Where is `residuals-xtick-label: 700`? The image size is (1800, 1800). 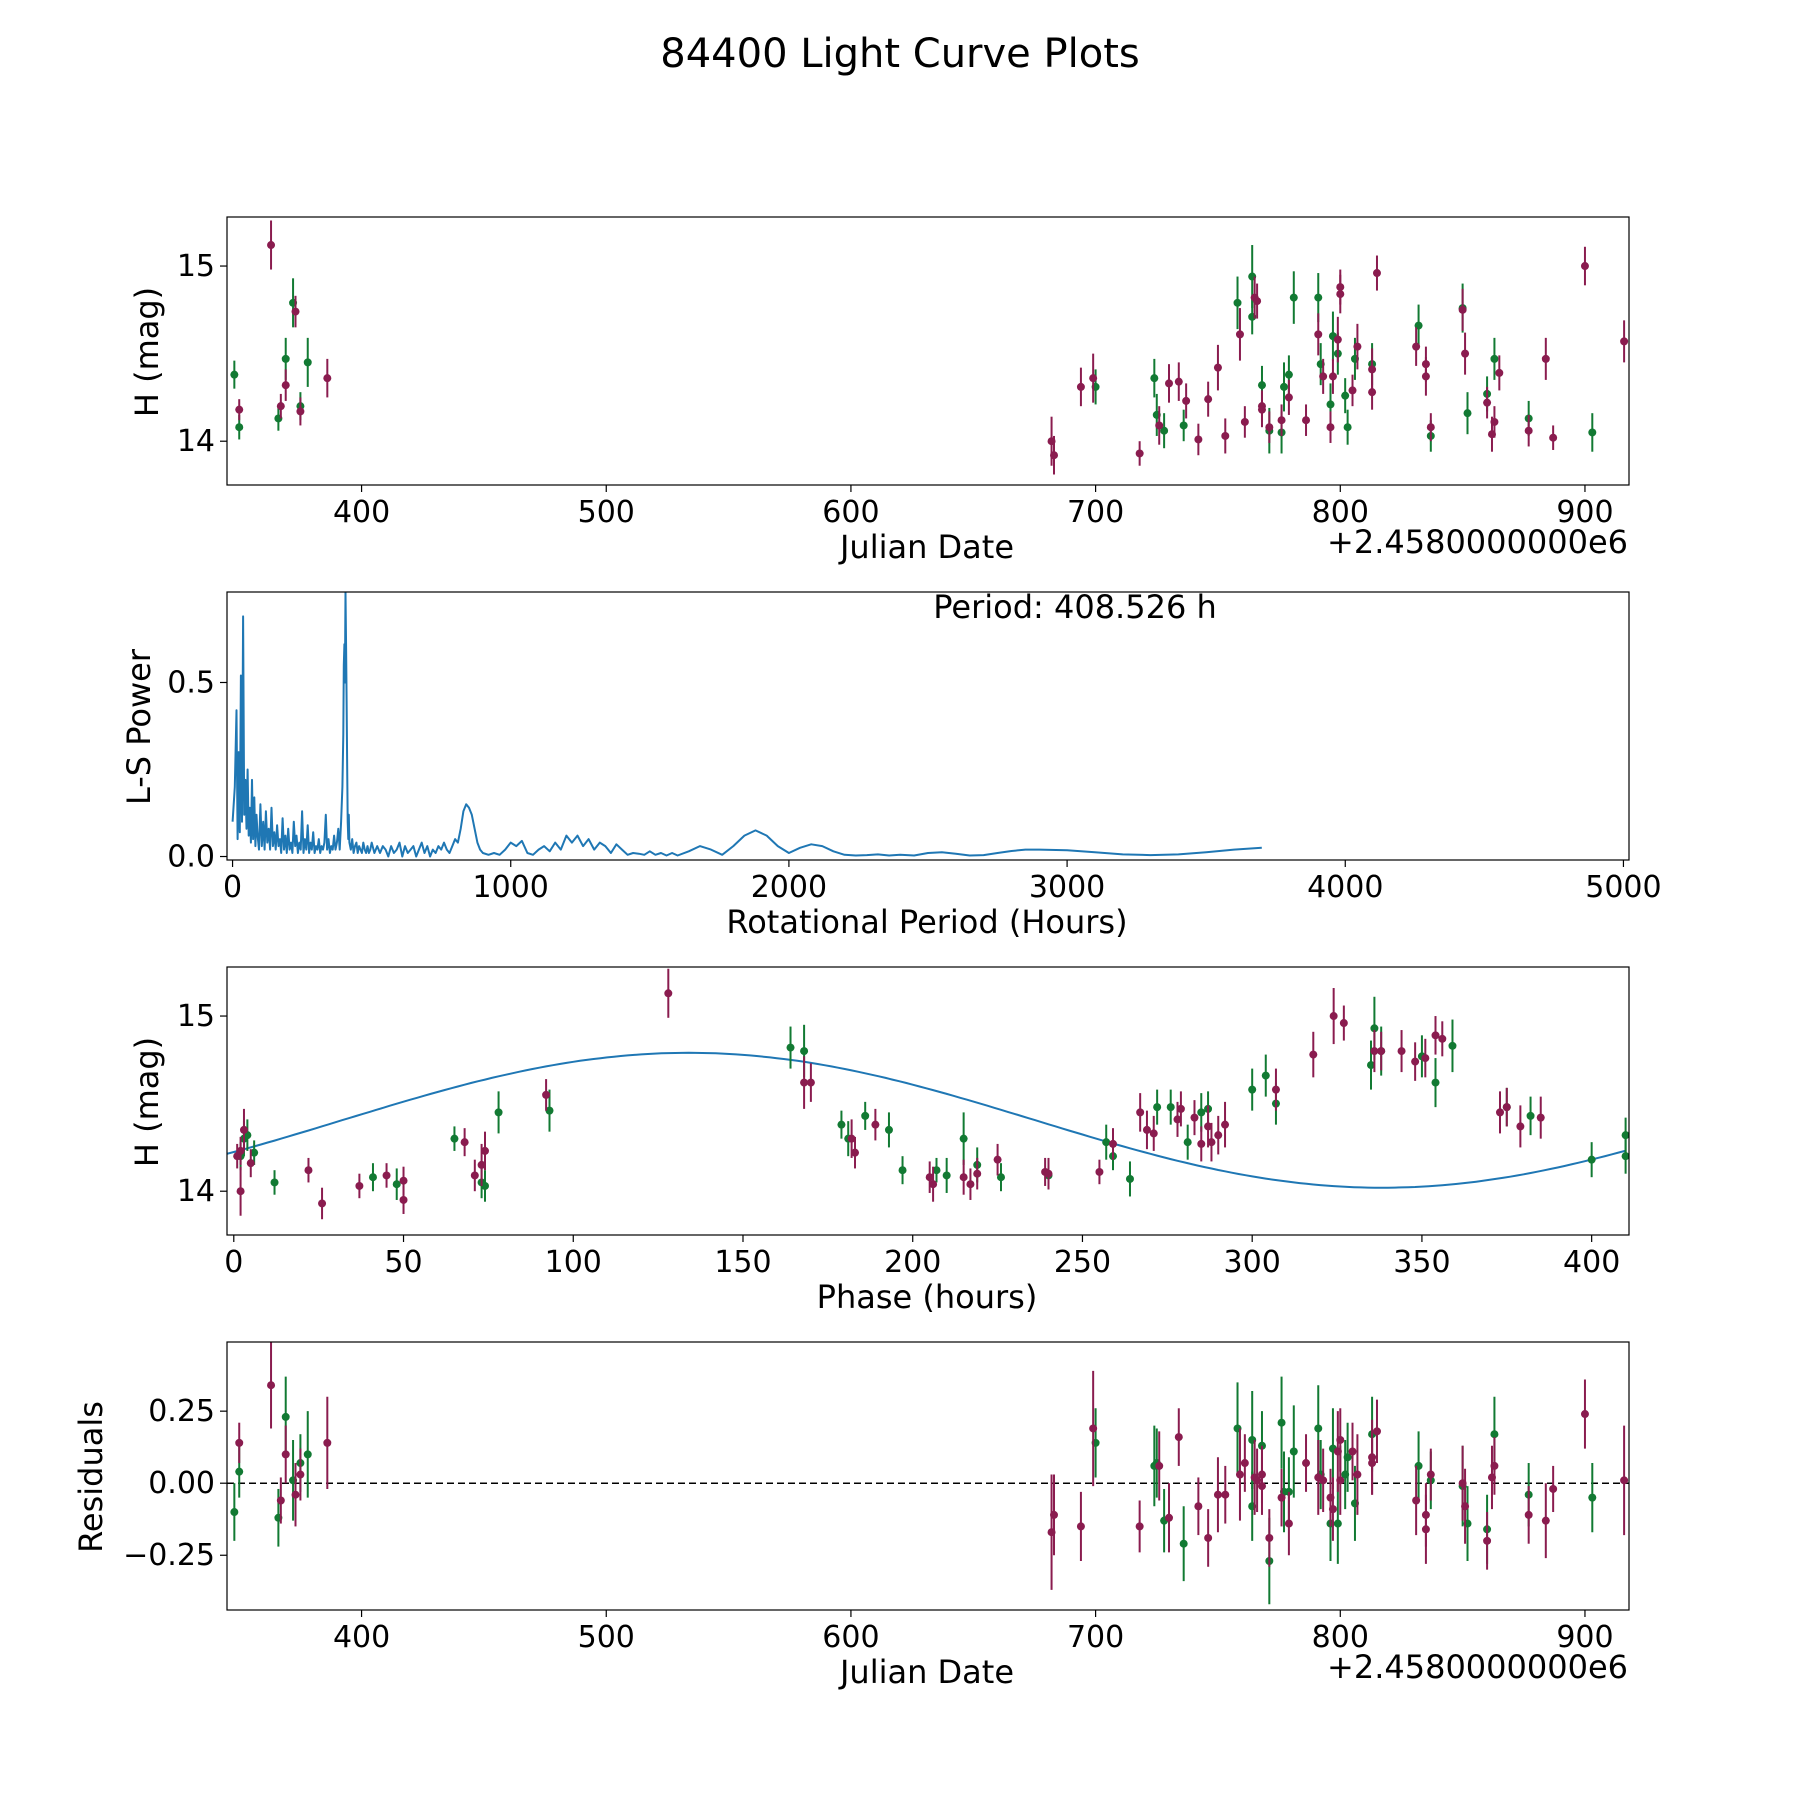 residuals-xtick-label: 700 is located at coordinates (1095, 1637).